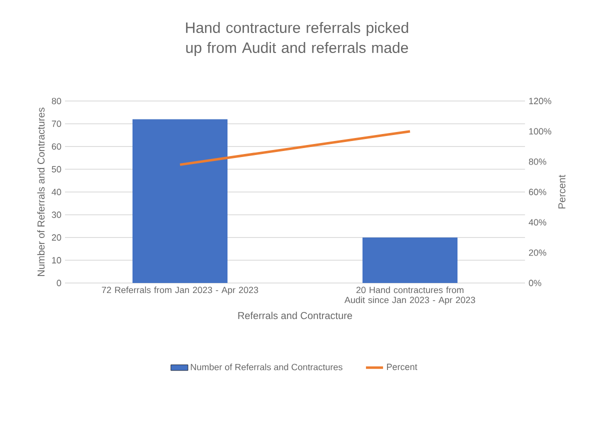 The image size is (594, 424). Describe the element at coordinates (41, 192) in the screenshot. I see `y-axis-title: Number of Referrals and Contractures` at that location.